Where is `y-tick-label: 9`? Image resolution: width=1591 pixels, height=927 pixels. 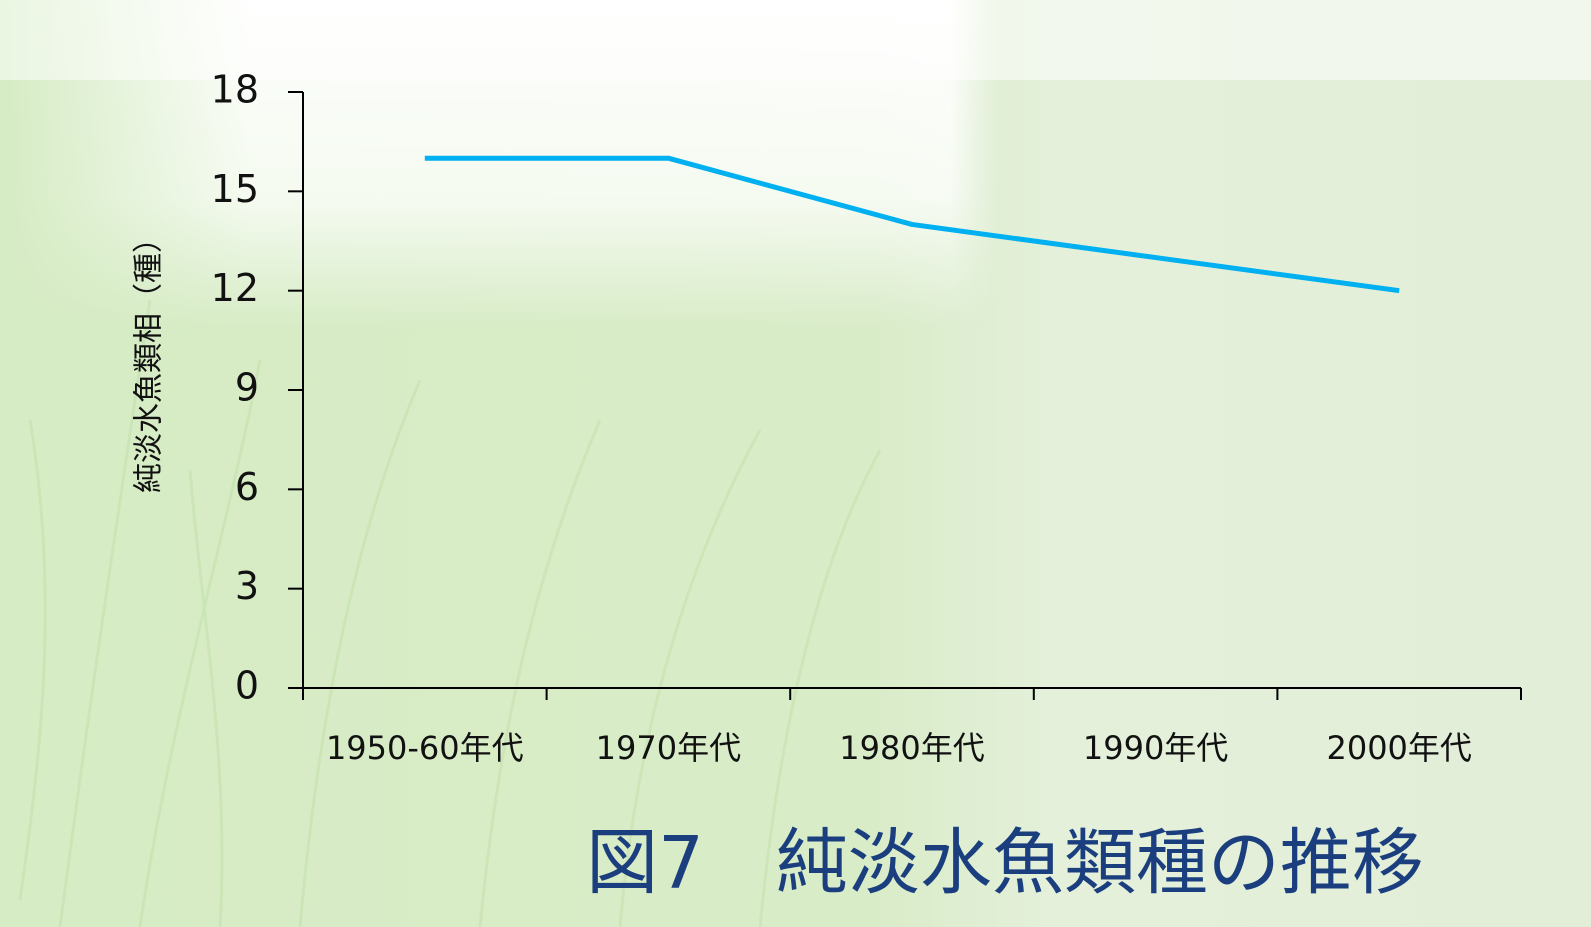 y-tick-label: 9 is located at coordinates (247, 388).